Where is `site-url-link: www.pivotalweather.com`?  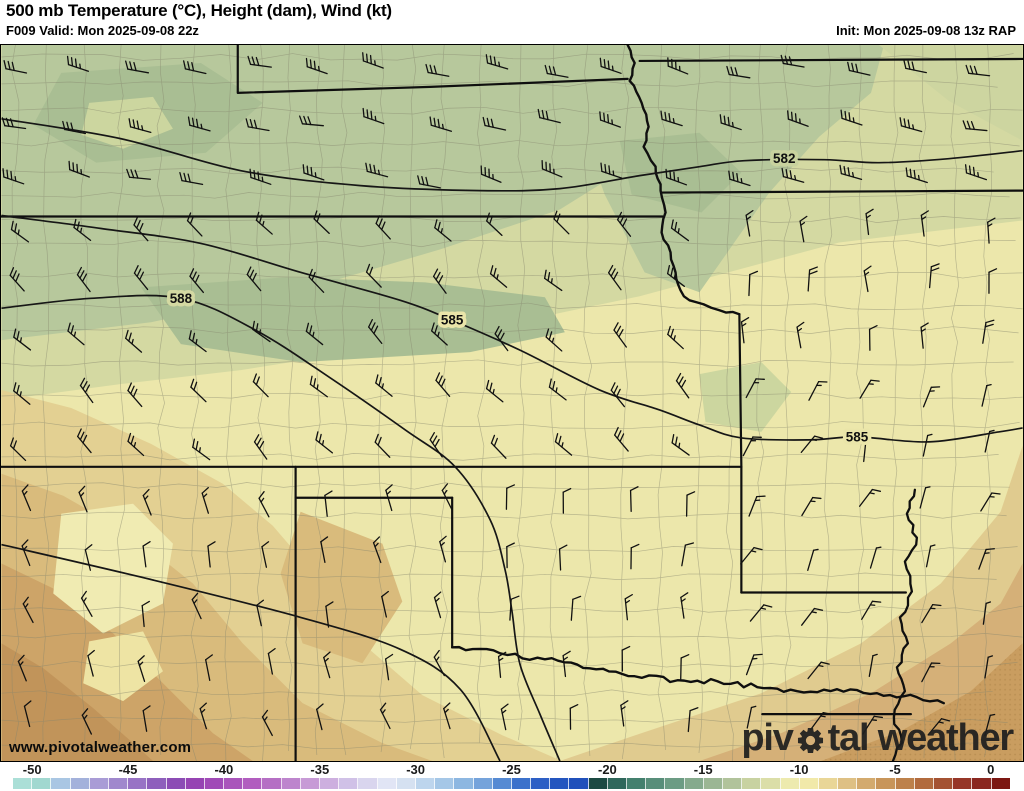 site-url-link: www.pivotalweather.com is located at coordinates (100, 747).